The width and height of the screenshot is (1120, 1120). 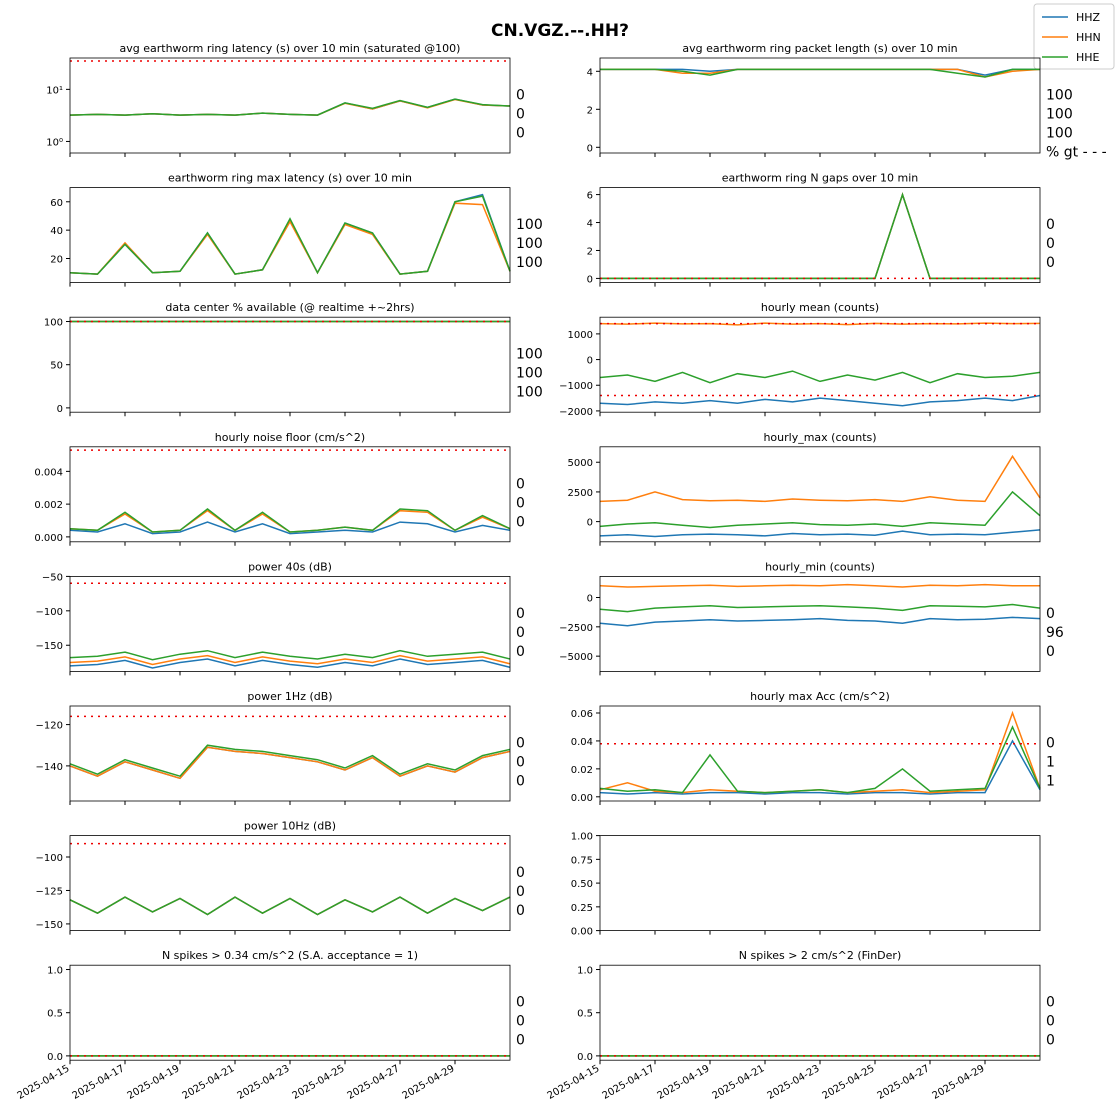 What do you see at coordinates (52, 577) in the screenshot?
I see `y-tick-label: −50` at bounding box center [52, 577].